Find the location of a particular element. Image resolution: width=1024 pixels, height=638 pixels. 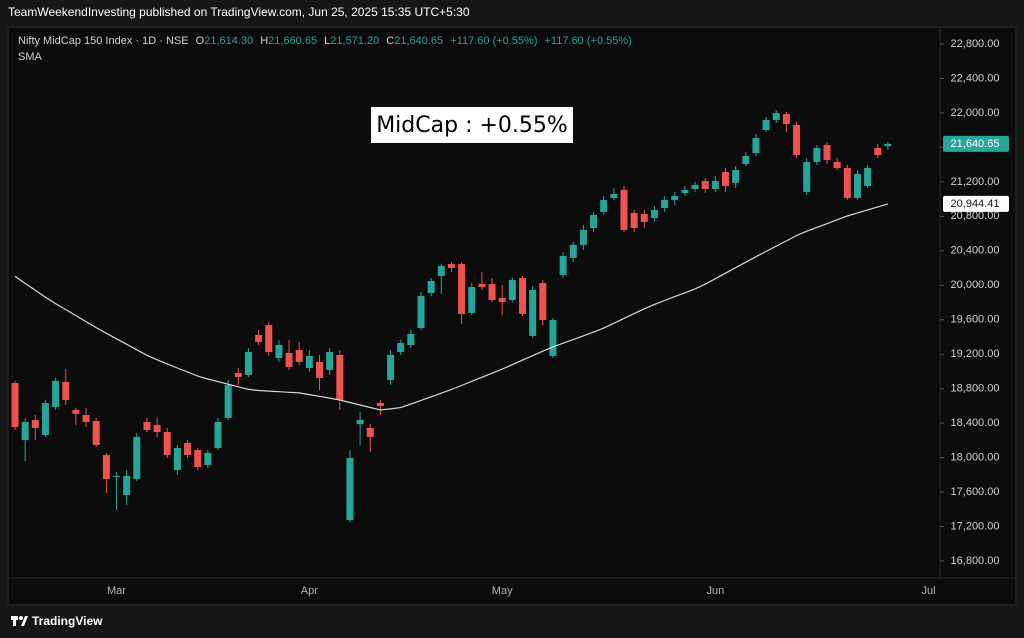

x-tick-label: May is located at coordinates (502, 591).